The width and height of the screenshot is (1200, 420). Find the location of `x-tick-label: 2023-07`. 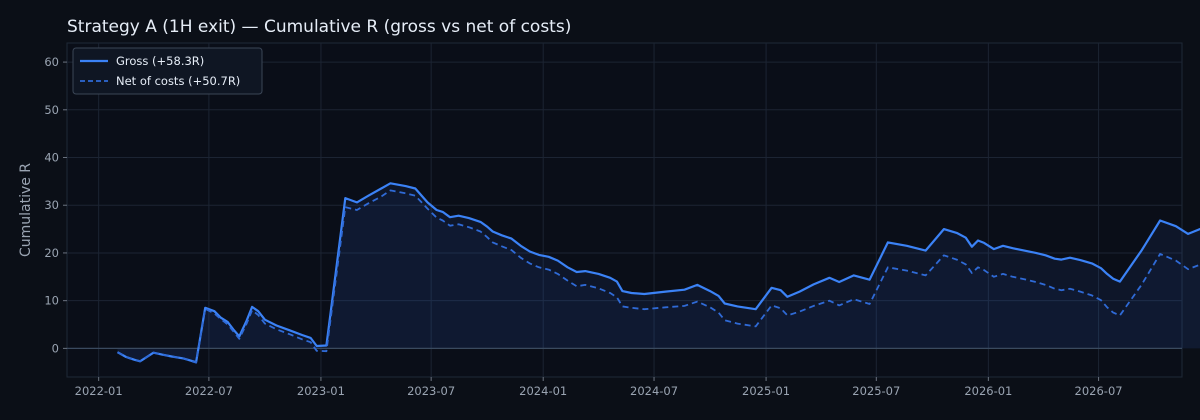

x-tick-label: 2023-07 is located at coordinates (431, 391).